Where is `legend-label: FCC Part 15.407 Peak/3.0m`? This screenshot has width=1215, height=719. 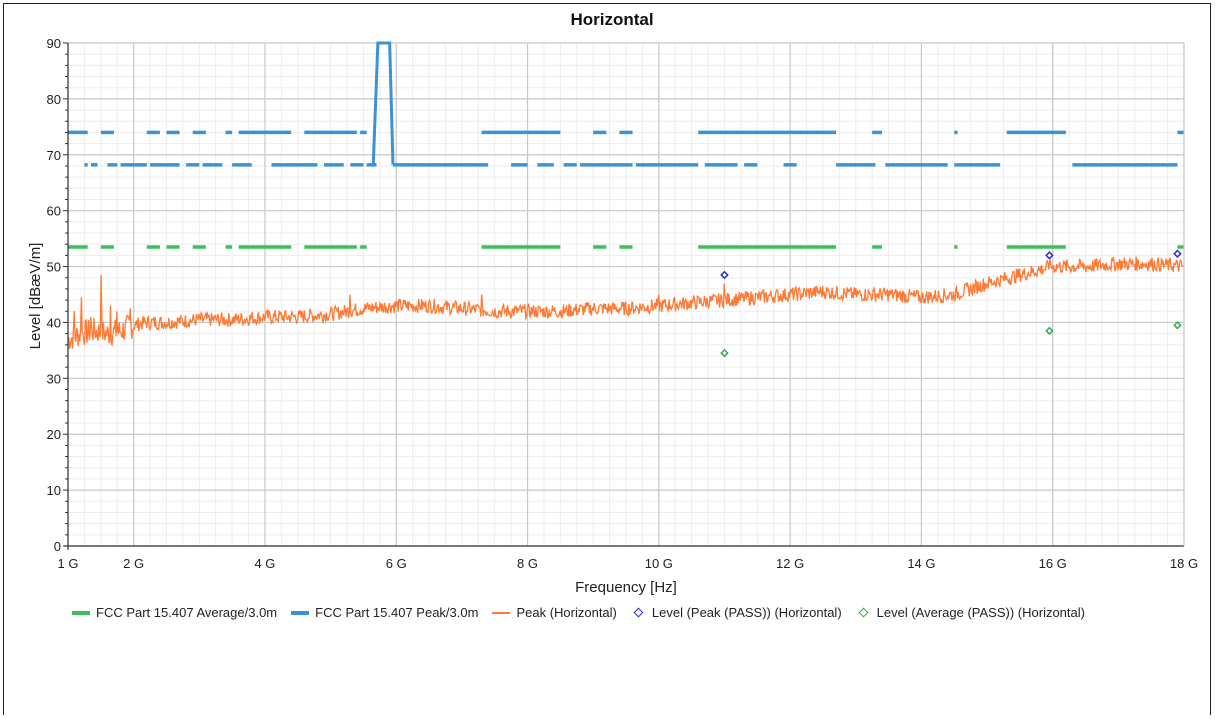 legend-label: FCC Part 15.407 Peak/3.0m is located at coordinates (397, 612).